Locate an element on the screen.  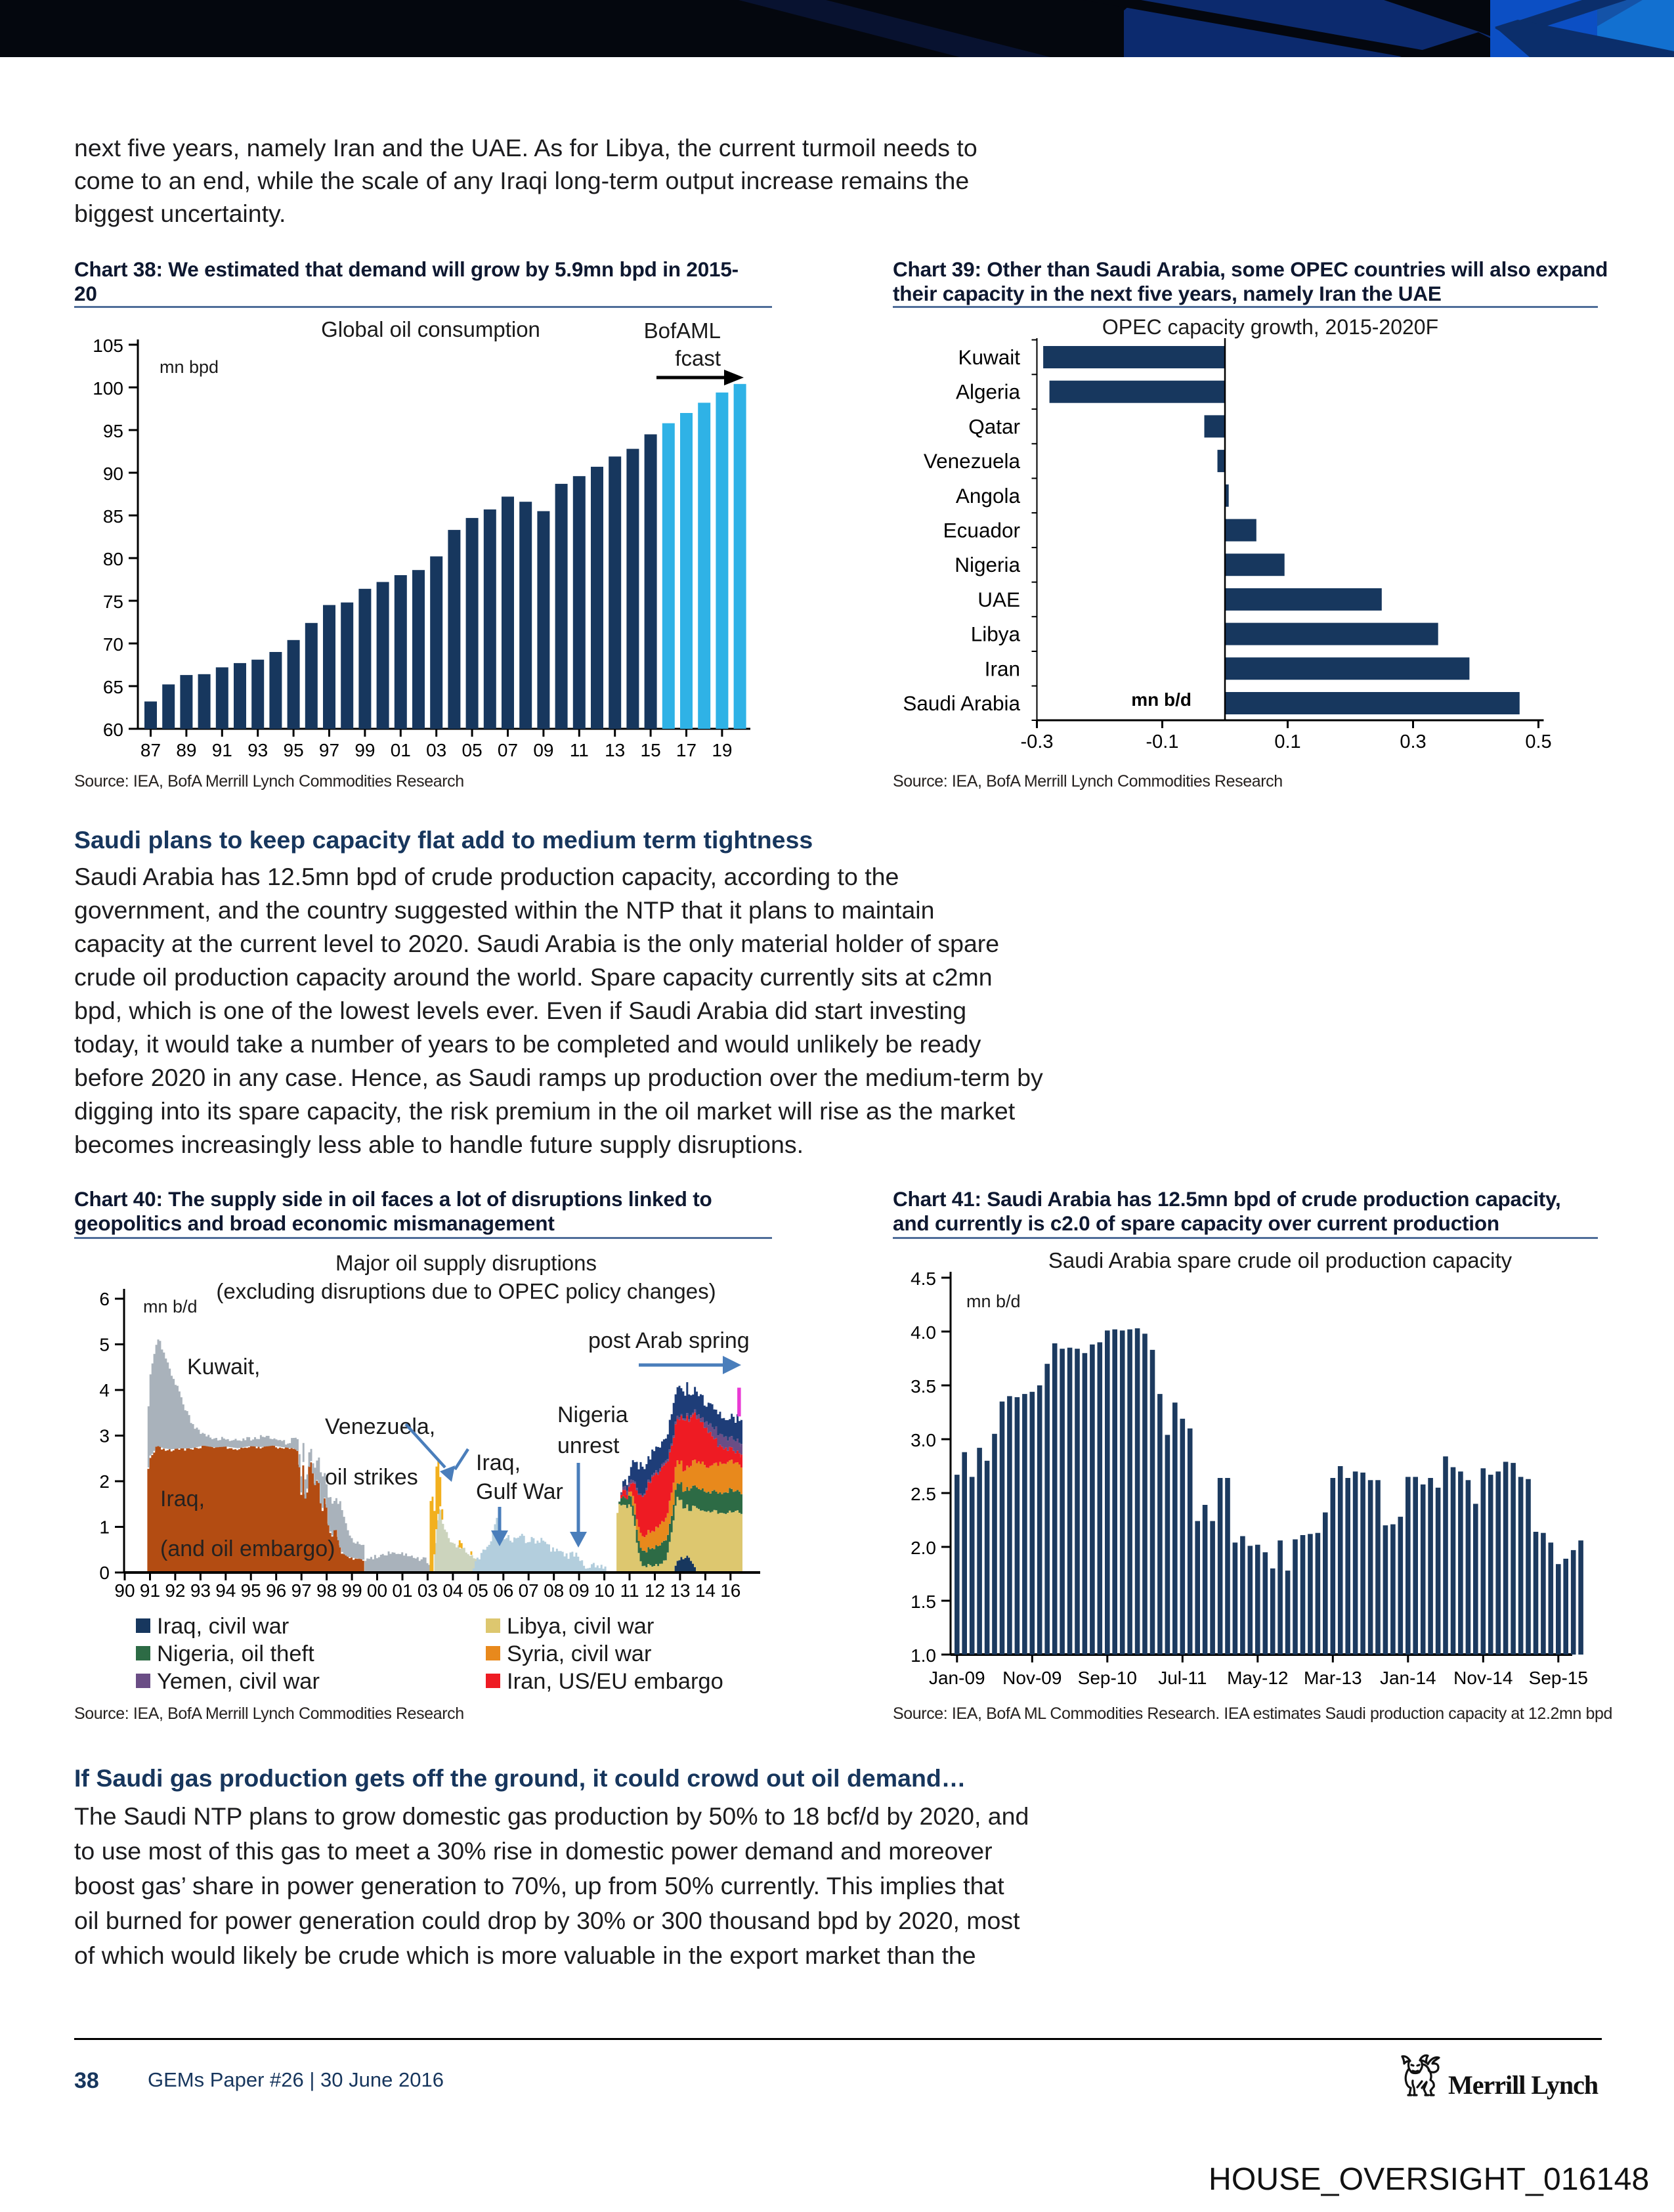
svg-text: 2.5 is located at coordinates (924, 1494).